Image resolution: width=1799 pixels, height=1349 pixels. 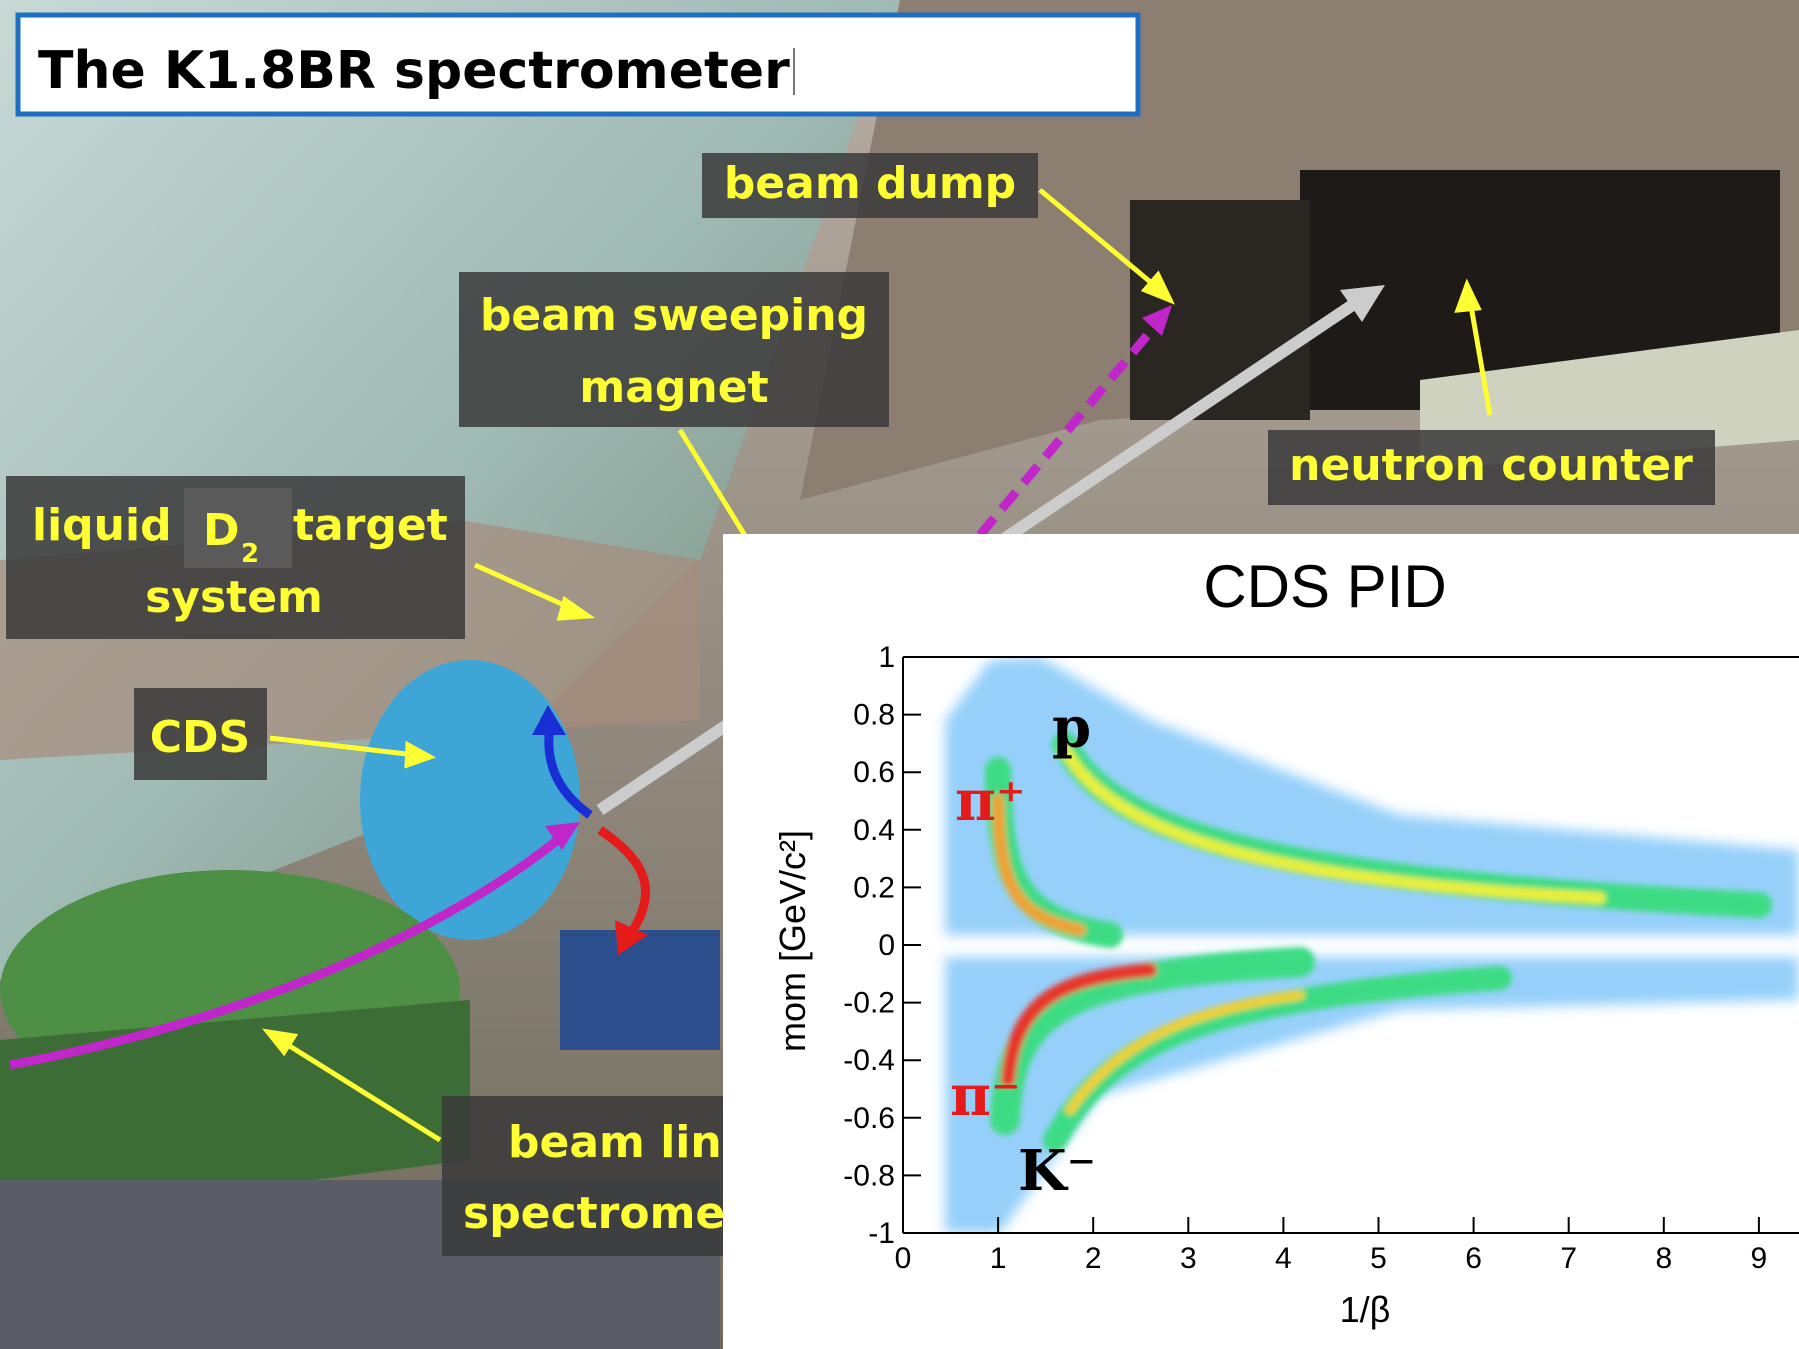 I want to click on annotation: K⁻, so click(x=1057, y=1171).